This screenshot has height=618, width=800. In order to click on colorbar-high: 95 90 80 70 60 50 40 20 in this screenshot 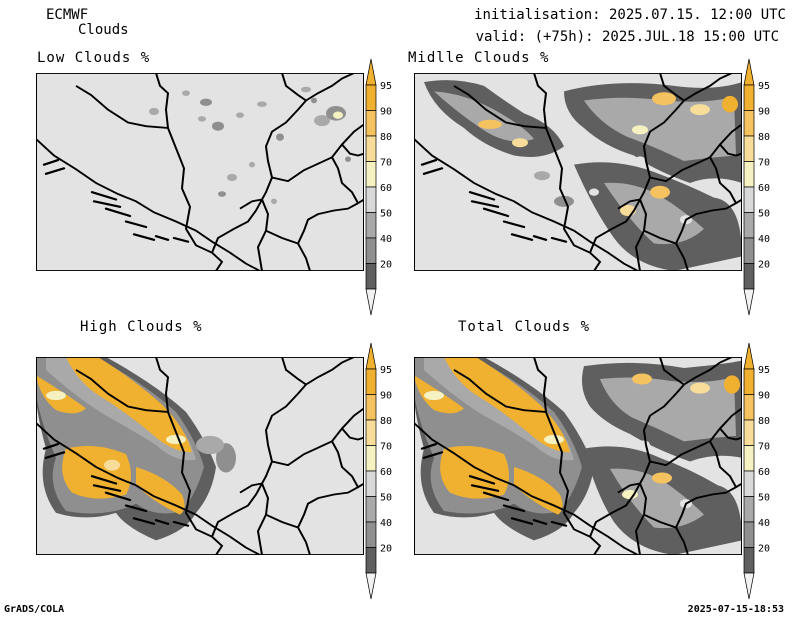, I will do `click(384, 471)`.